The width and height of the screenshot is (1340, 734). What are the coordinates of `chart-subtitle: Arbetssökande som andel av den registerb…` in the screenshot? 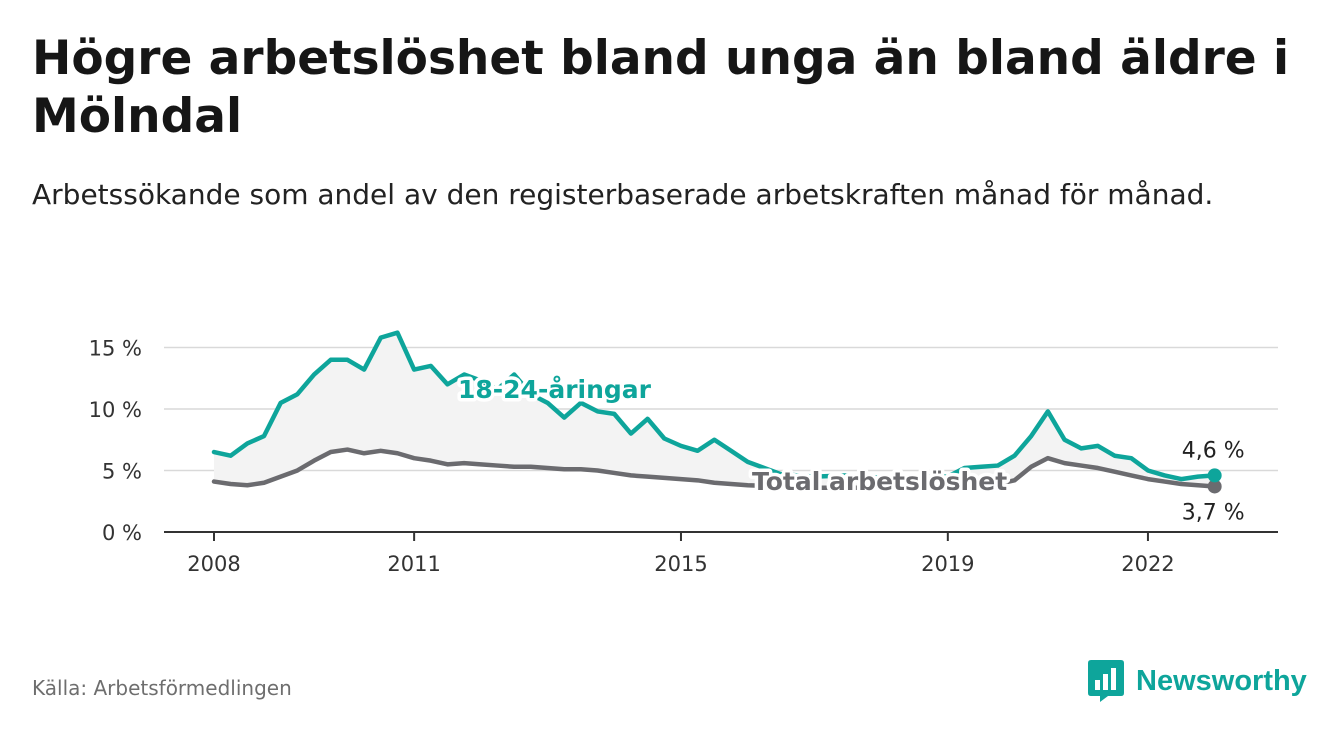 It's located at (623, 194).